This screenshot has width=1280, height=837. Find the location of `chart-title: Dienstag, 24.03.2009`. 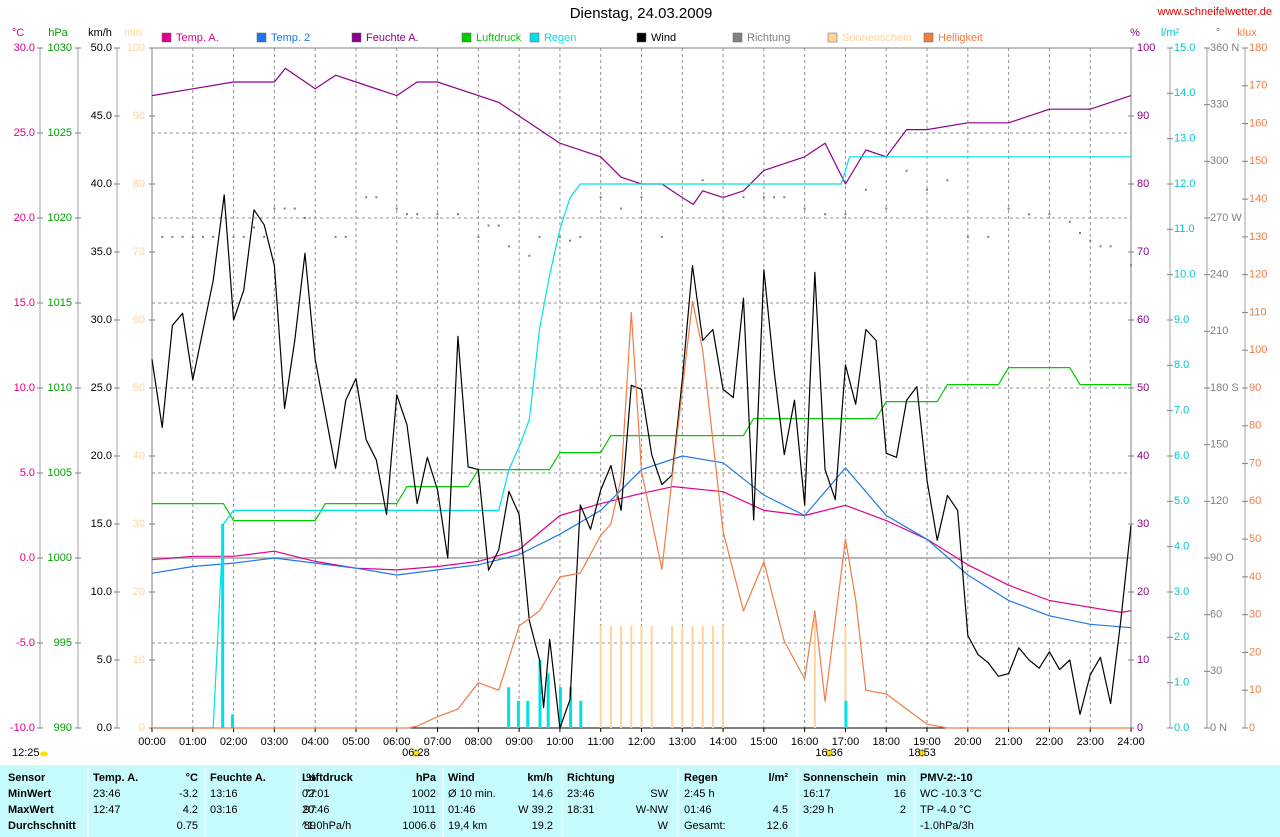

chart-title: Dienstag, 24.03.2009 is located at coordinates (641, 13).